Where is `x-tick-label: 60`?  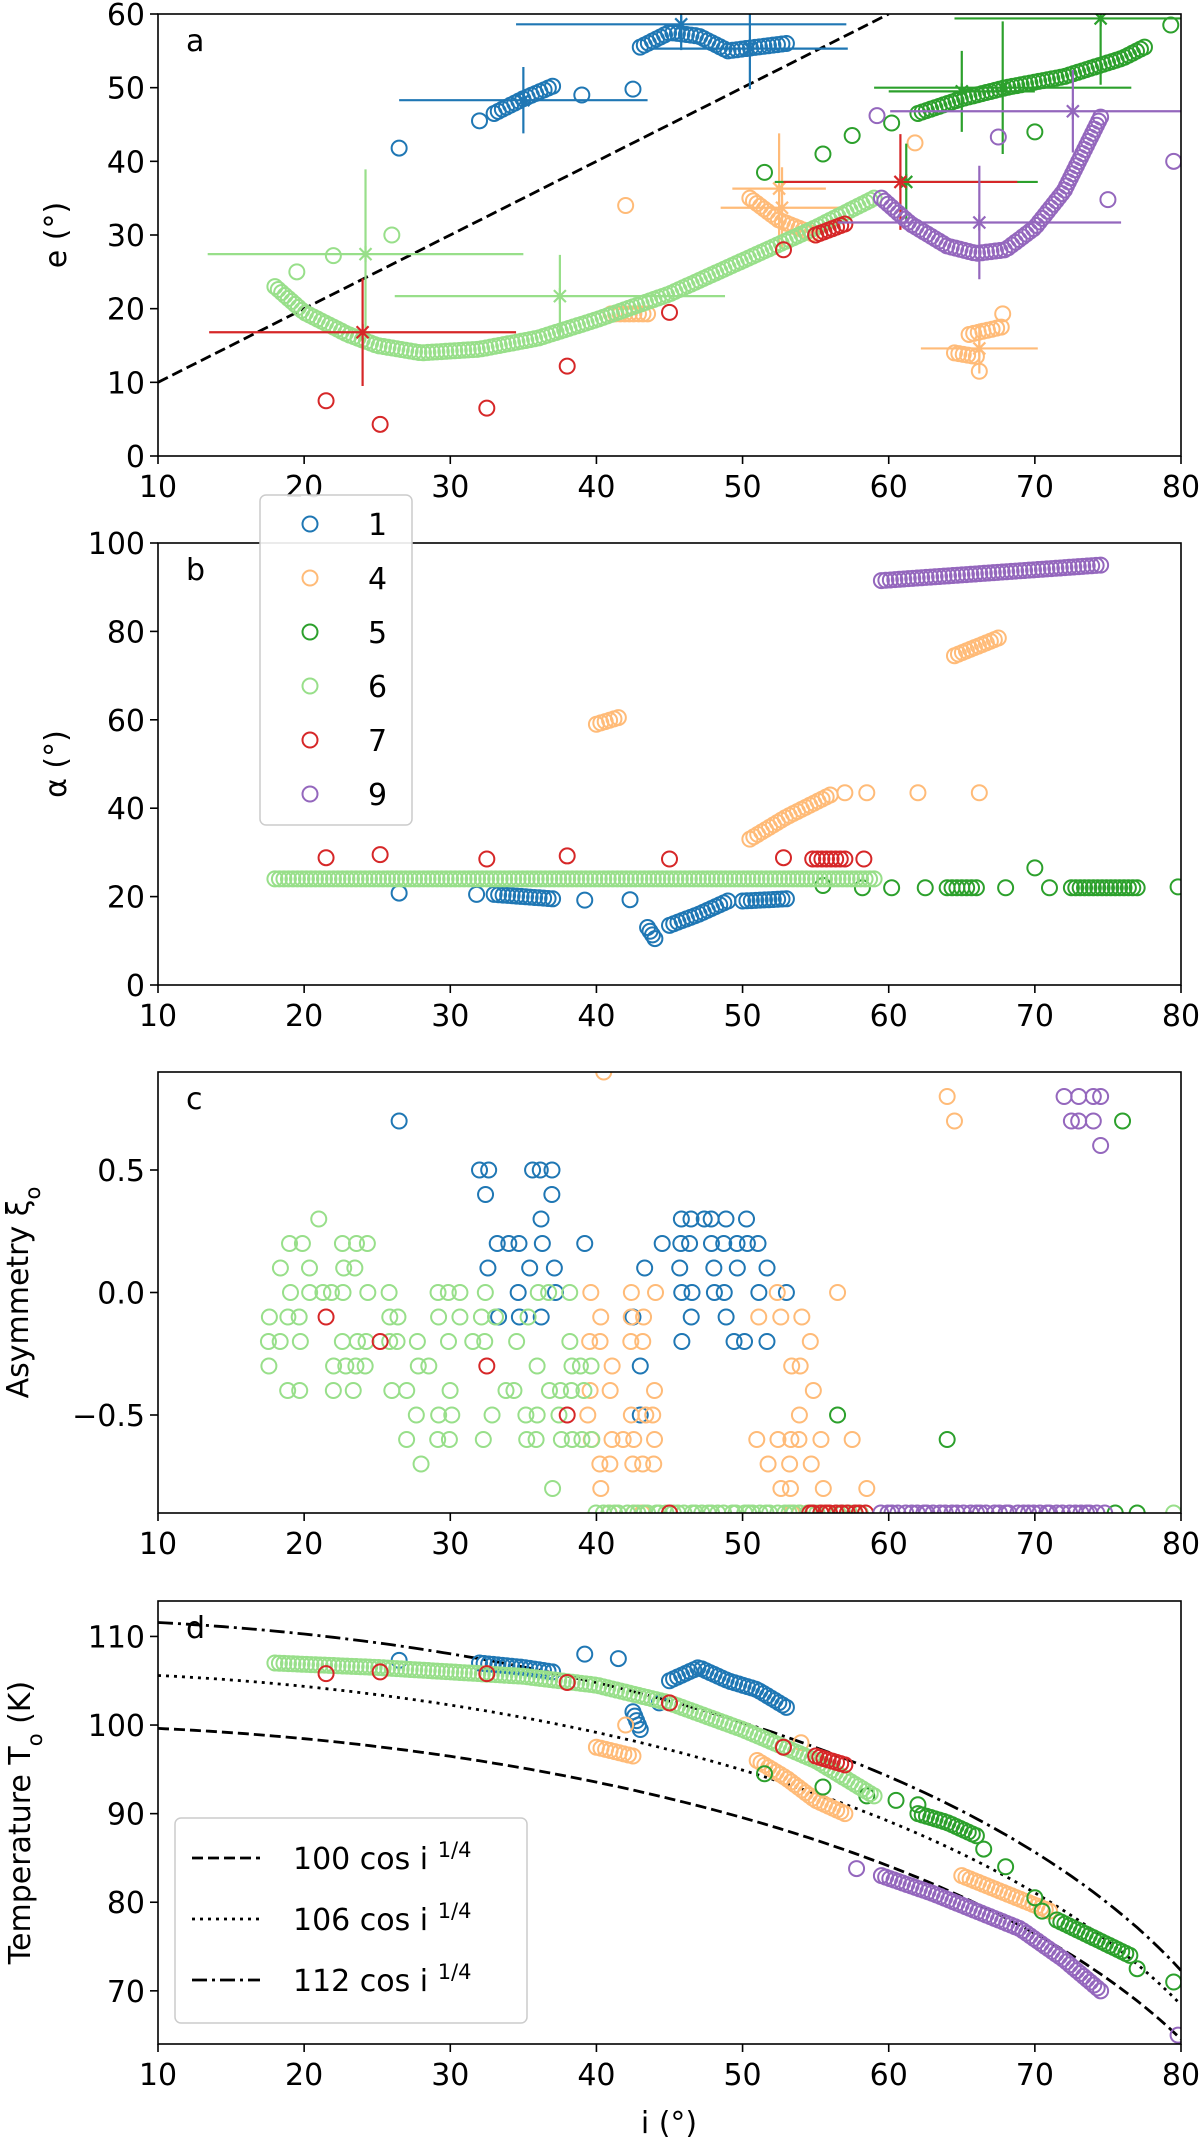
x-tick-label: 60 is located at coordinates (889, 1544).